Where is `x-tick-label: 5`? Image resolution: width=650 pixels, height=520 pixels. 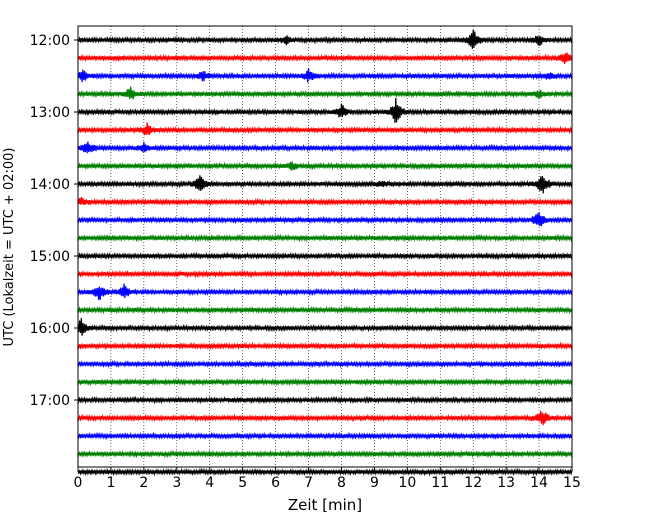 x-tick-label: 5 is located at coordinates (242, 483).